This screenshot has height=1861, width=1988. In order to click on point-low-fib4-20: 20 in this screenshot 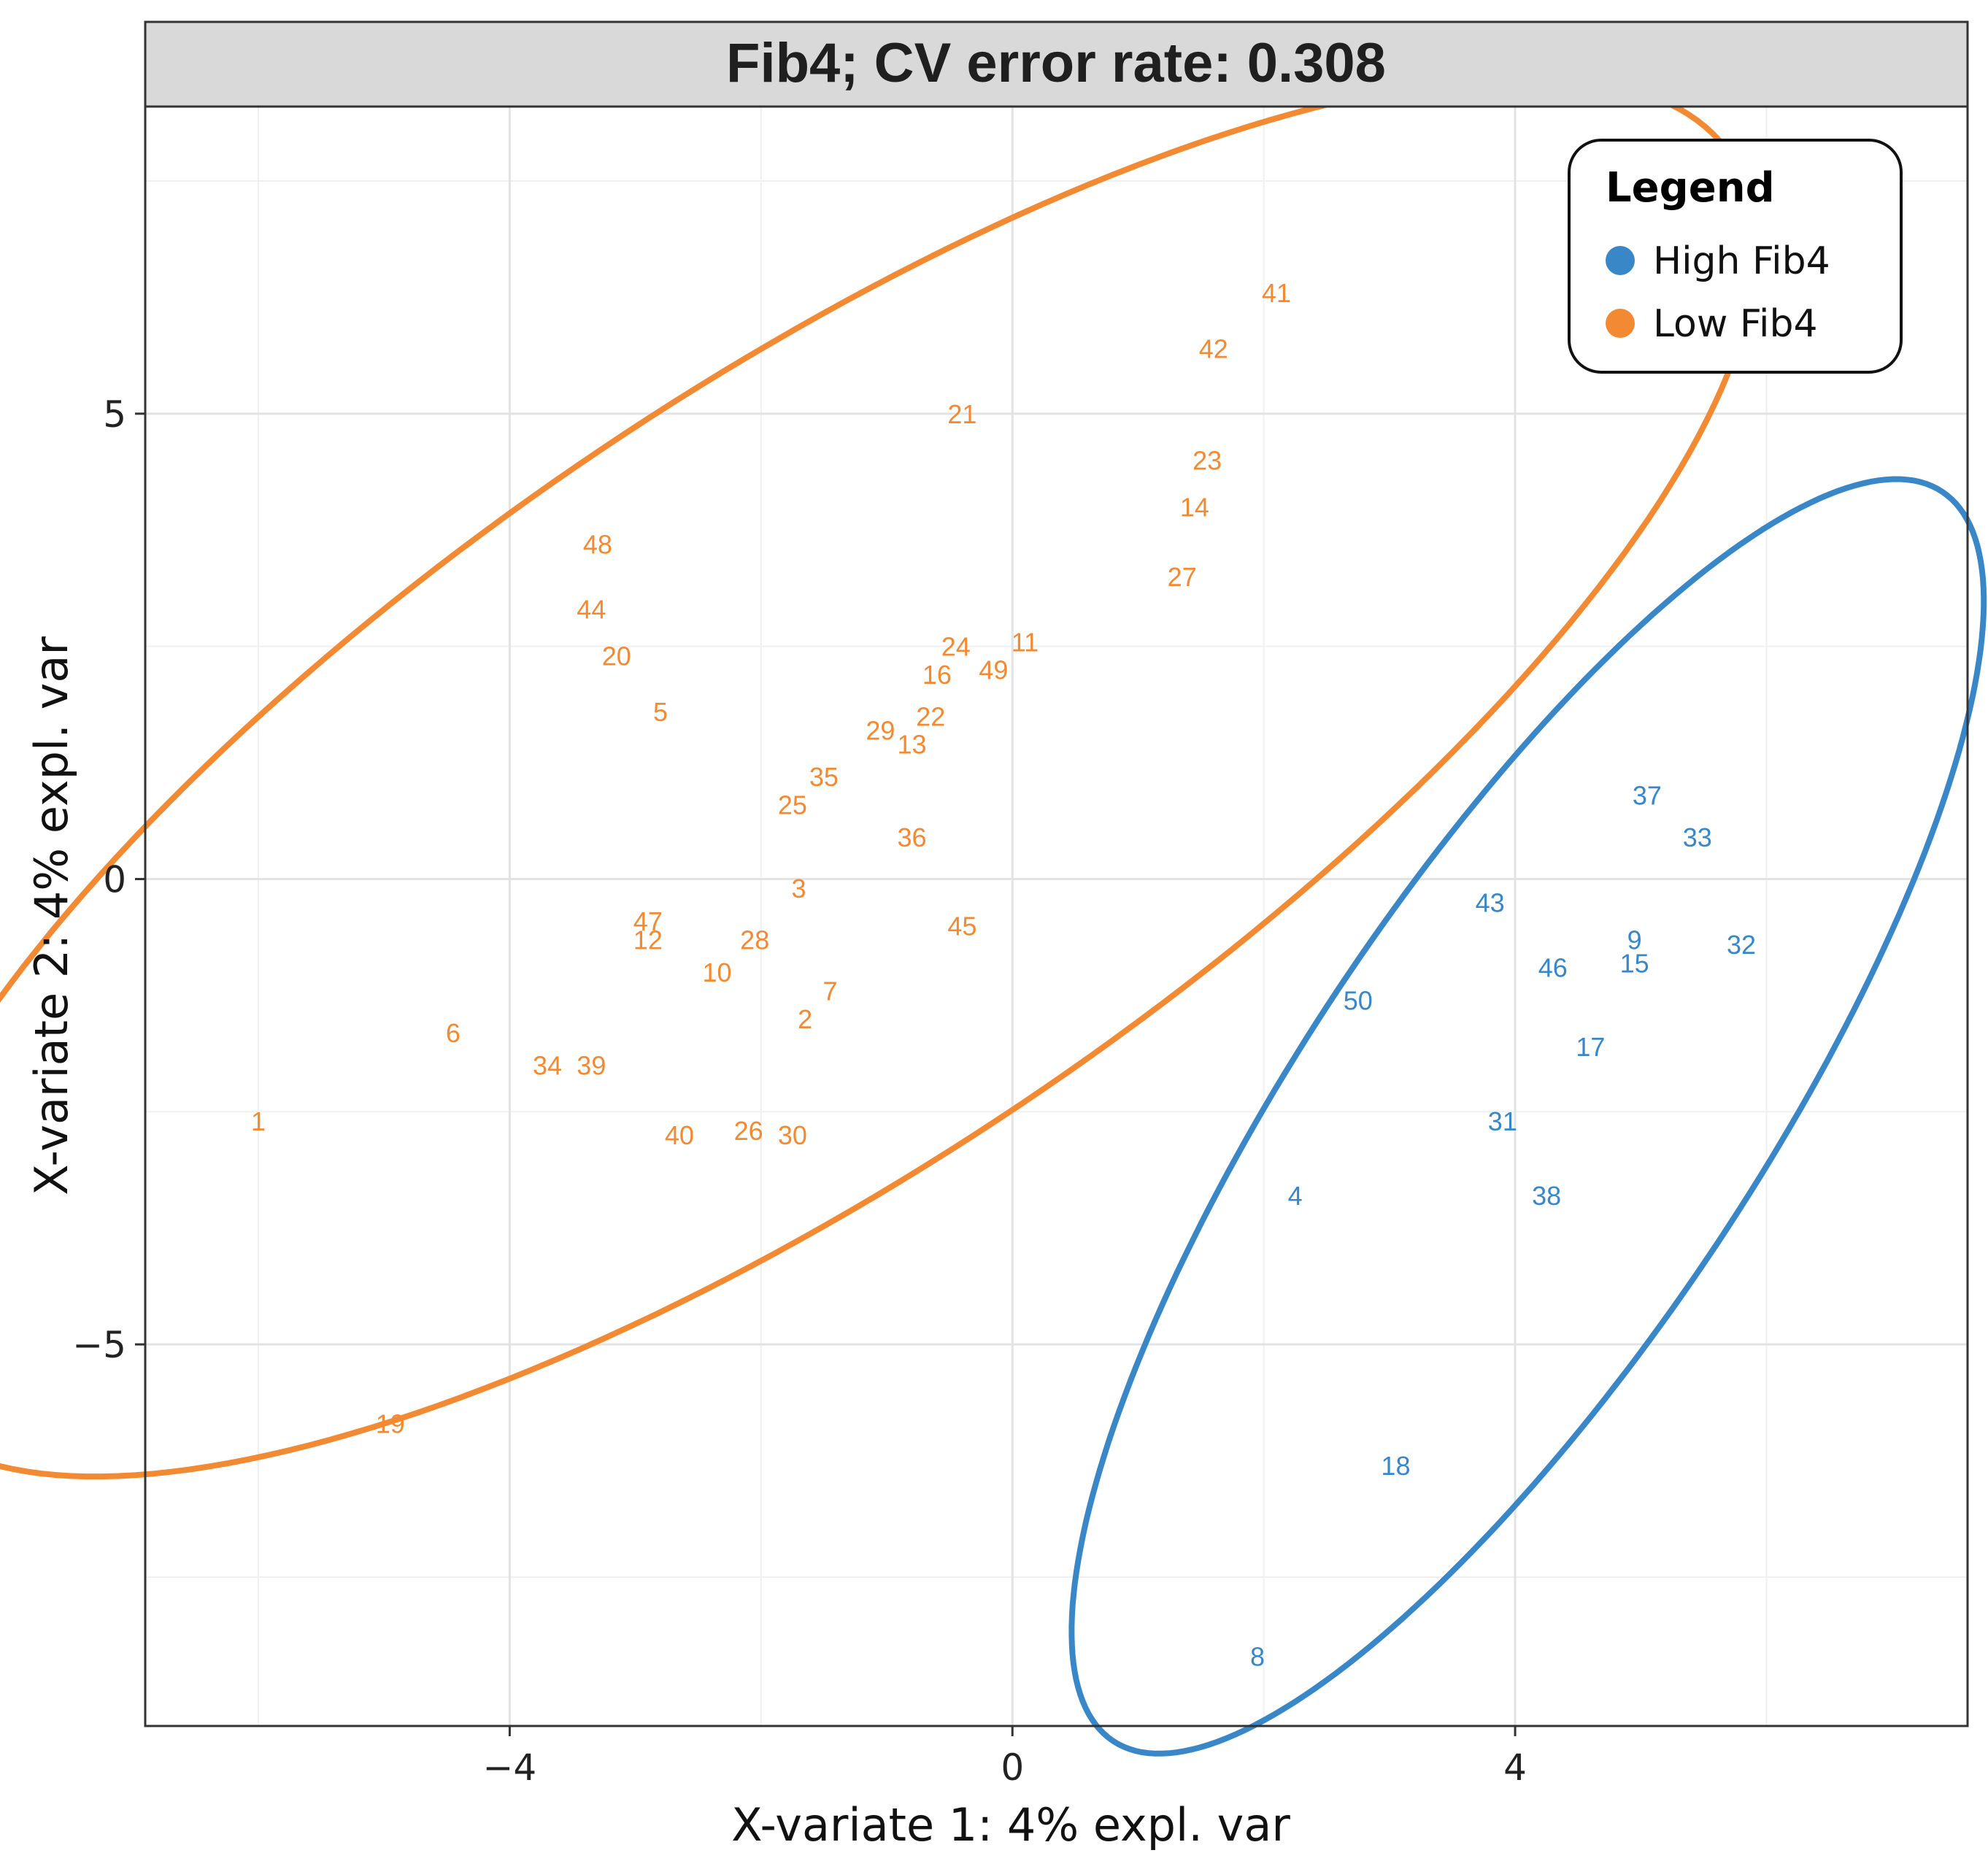, I will do `click(616, 656)`.